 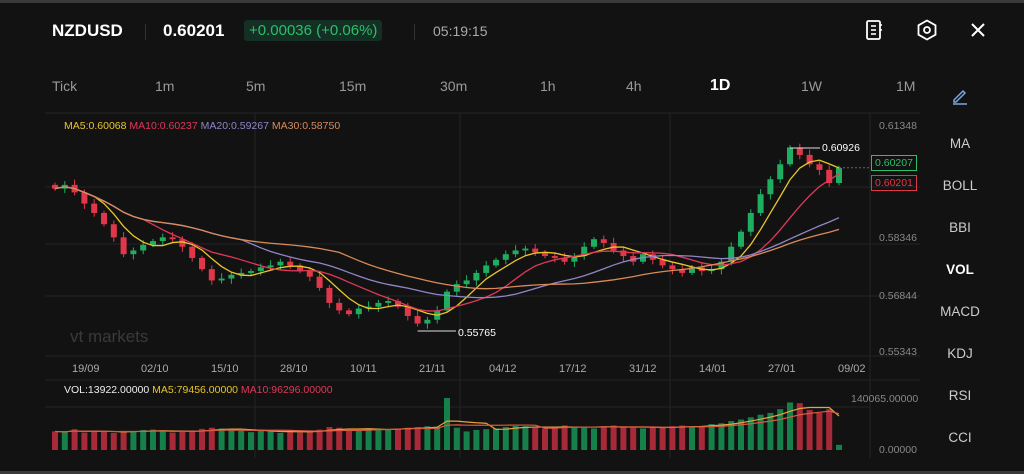 What do you see at coordinates (306, 126) in the screenshot?
I see `ma30-value: MA30:0.58750` at bounding box center [306, 126].